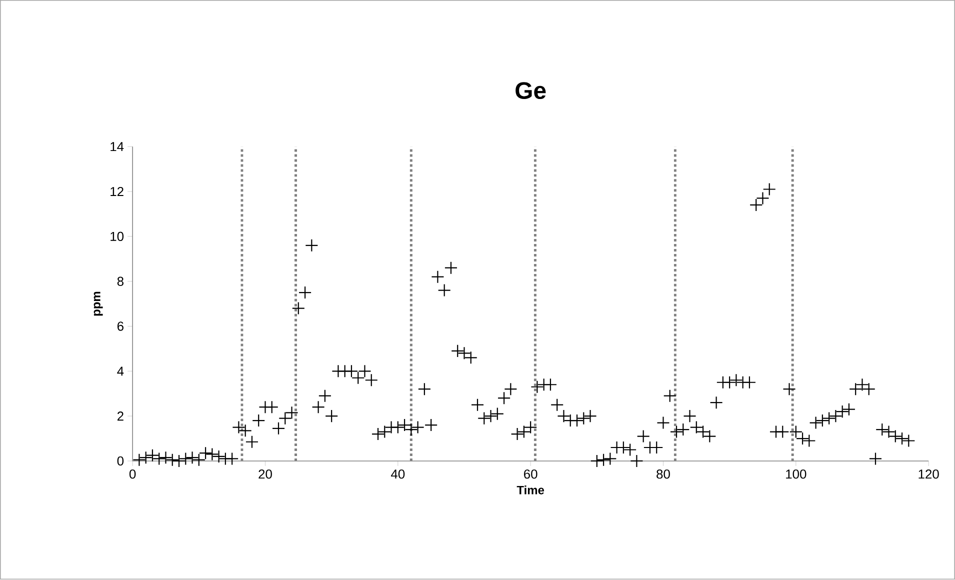 The height and width of the screenshot is (580, 955). Describe the element at coordinates (120, 416) in the screenshot. I see `y-tick-label: 2` at that location.